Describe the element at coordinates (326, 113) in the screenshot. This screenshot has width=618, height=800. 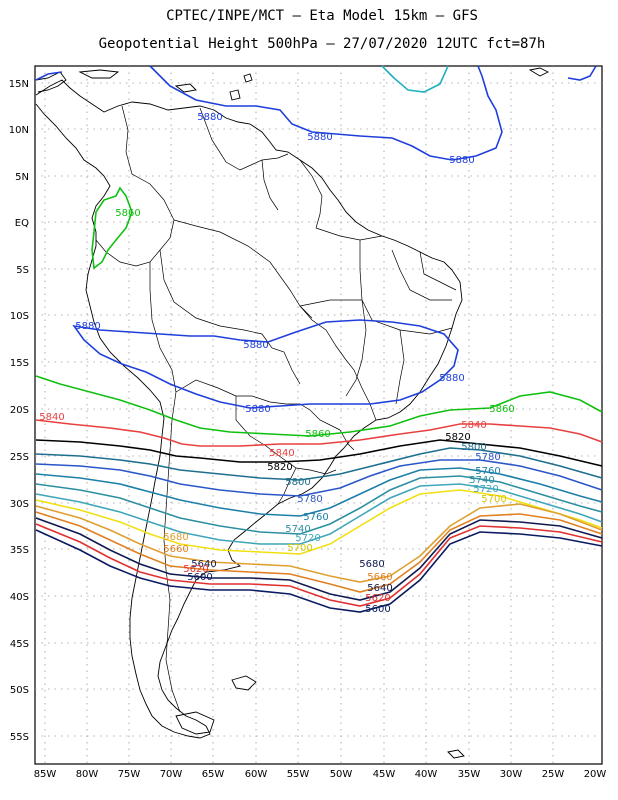
I see `contour-5880-north` at that location.